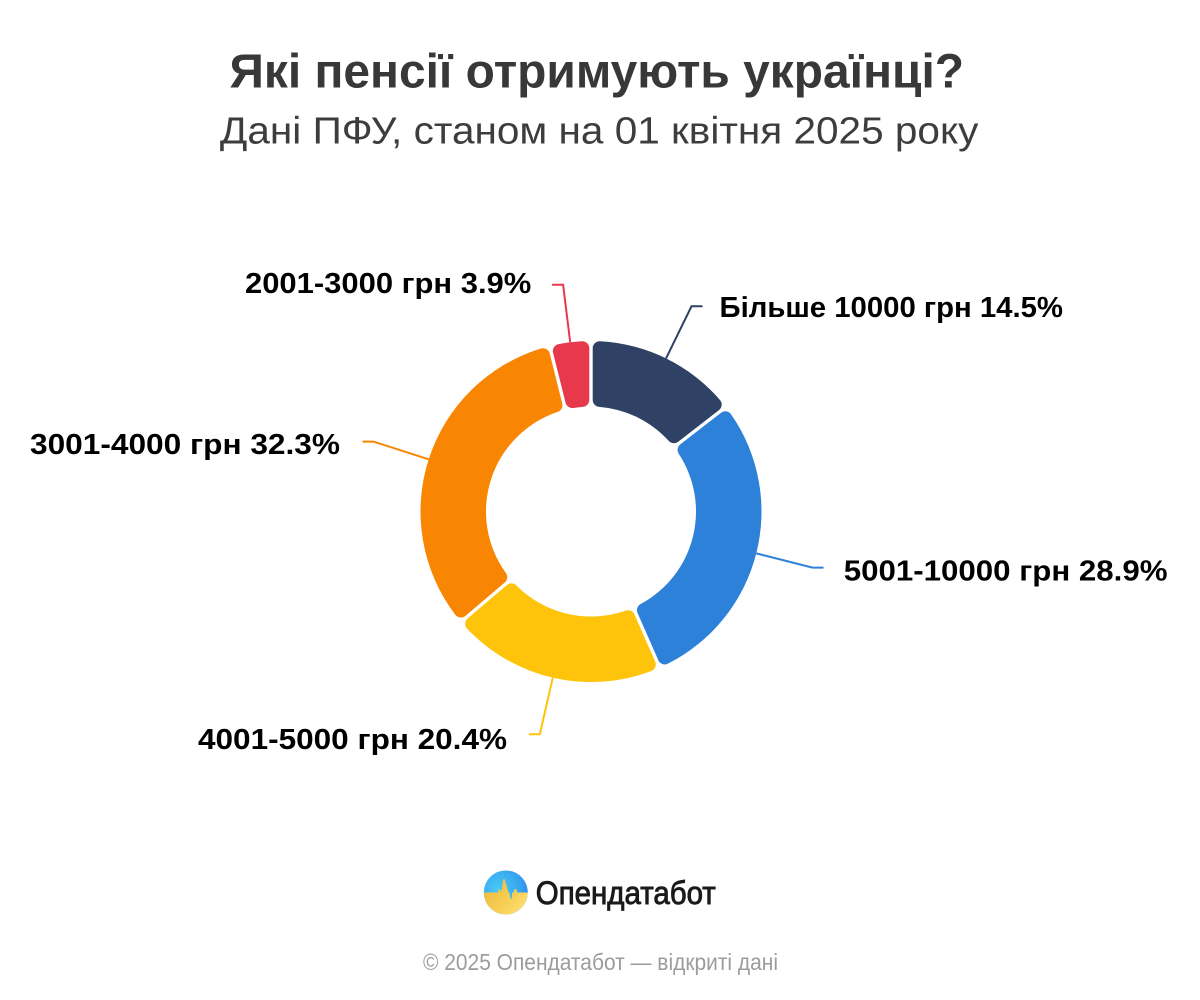  Describe the element at coordinates (597, 72) in the screenshot. I see `svg-text: Які пенсії отримують українці?` at that location.